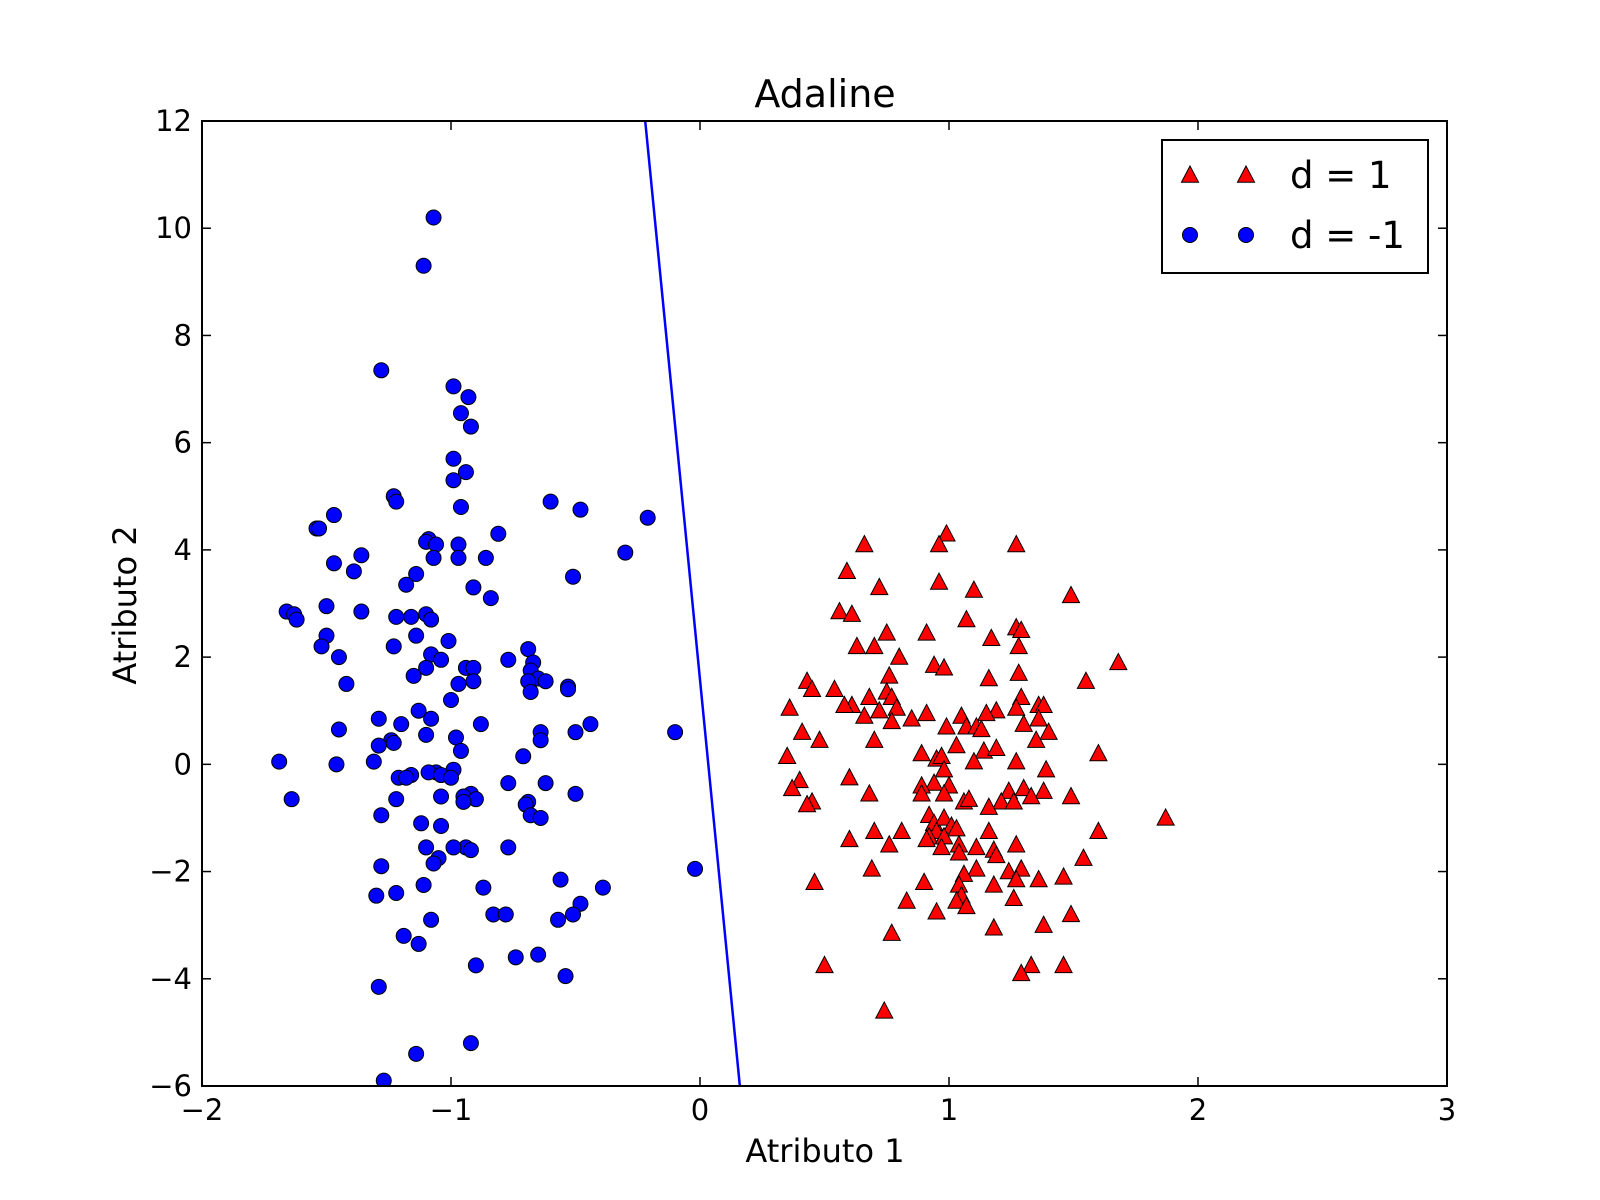 The height and width of the screenshot is (1200, 1600). What do you see at coordinates (949, 1110) in the screenshot?
I see `x-tick-label: 1` at bounding box center [949, 1110].